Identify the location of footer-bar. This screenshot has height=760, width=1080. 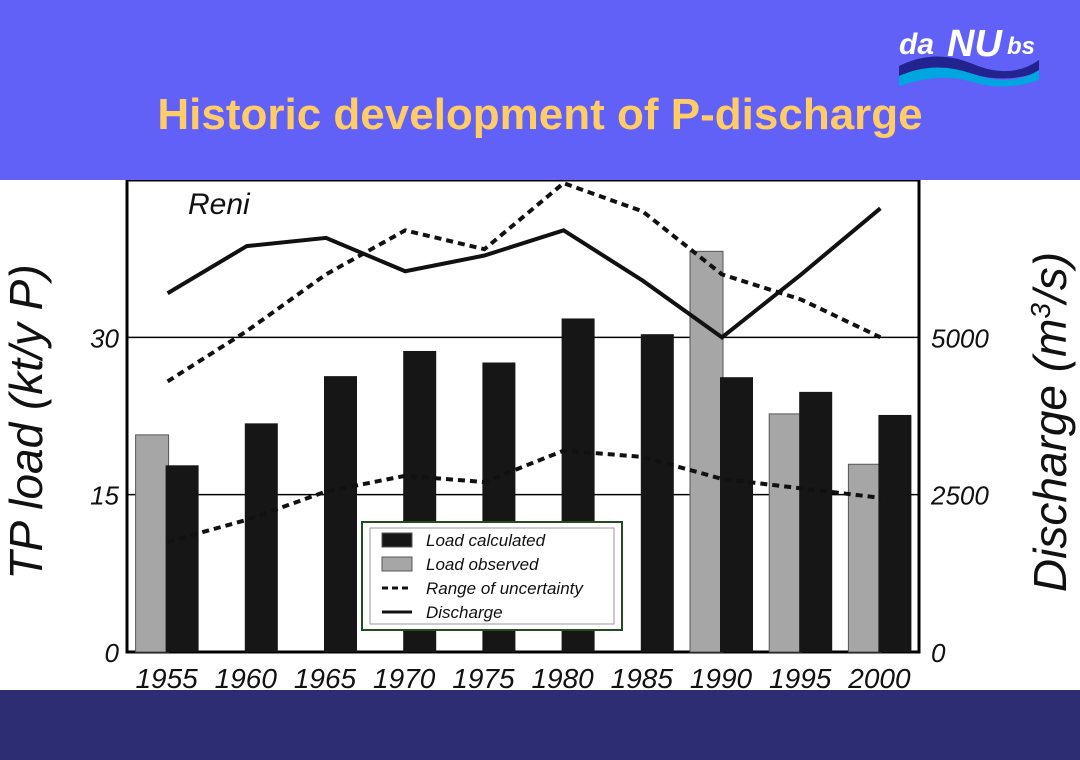
(540, 725).